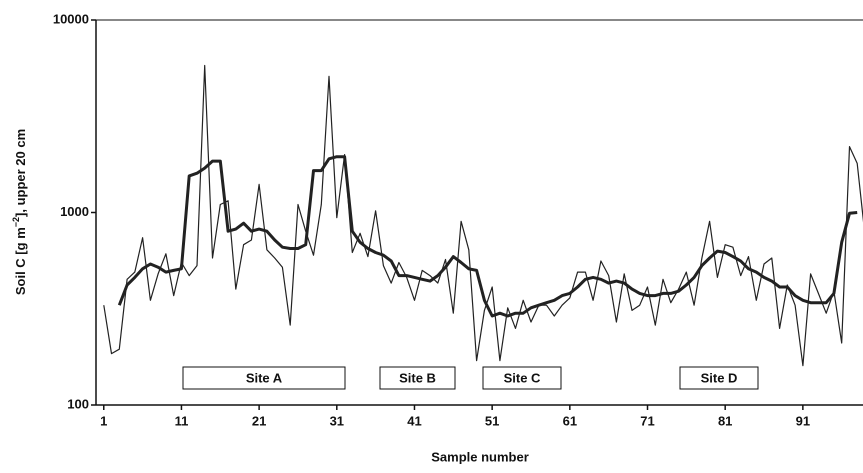 Image resolution: width=863 pixels, height=473 pixels. I want to click on site-label: Site A, so click(264, 377).